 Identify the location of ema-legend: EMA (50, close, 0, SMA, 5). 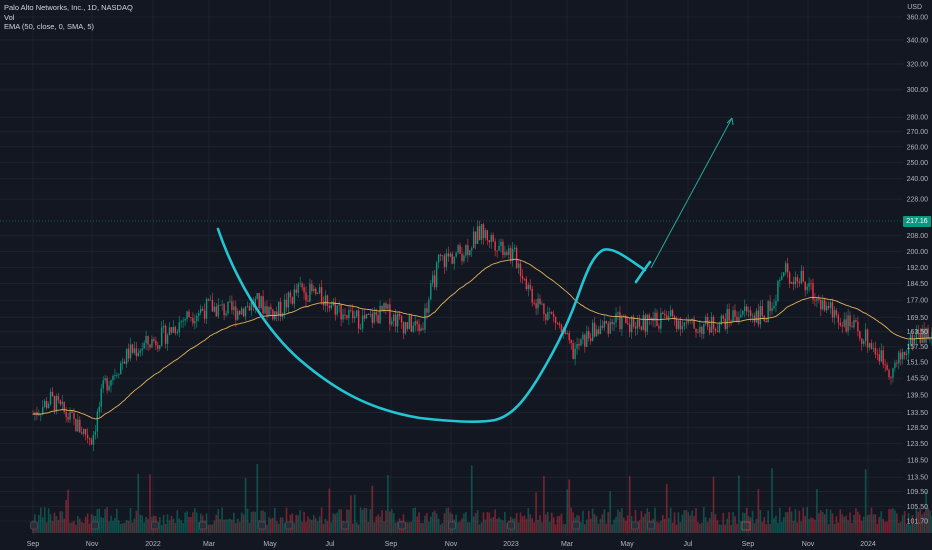
(49, 26).